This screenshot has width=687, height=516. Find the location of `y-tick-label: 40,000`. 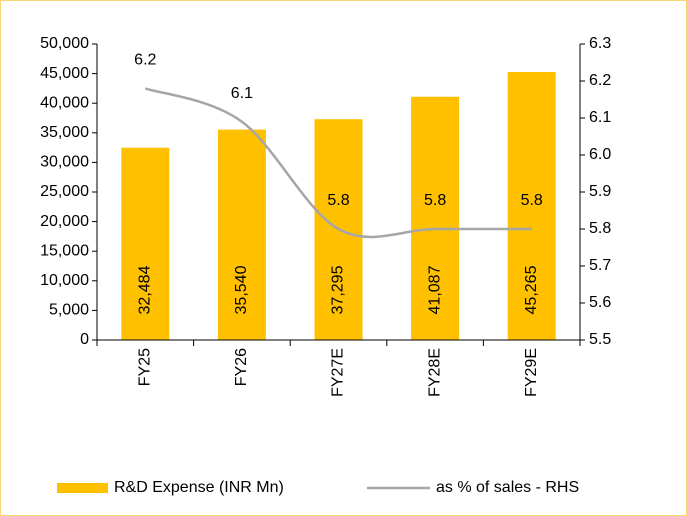

y-tick-label: 40,000 is located at coordinates (64, 102).